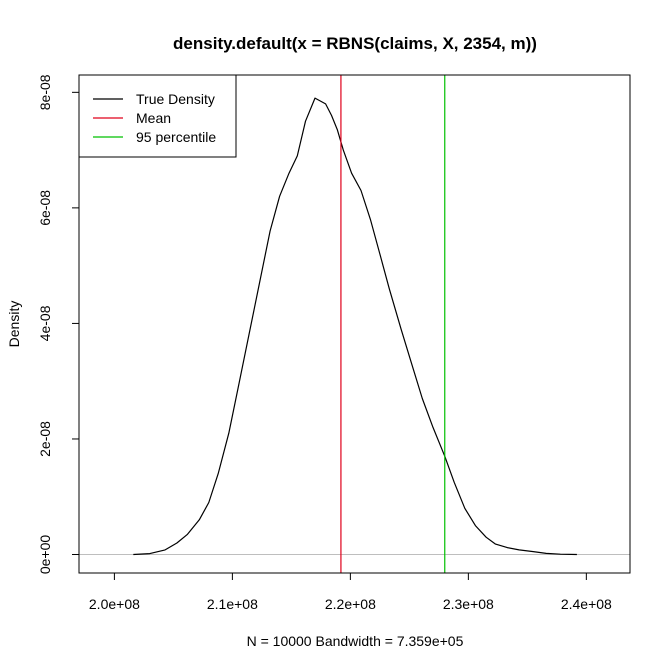 The width and height of the screenshot is (672, 671). Describe the element at coordinates (14, 324) in the screenshot. I see `y-axis-label: Density` at that location.